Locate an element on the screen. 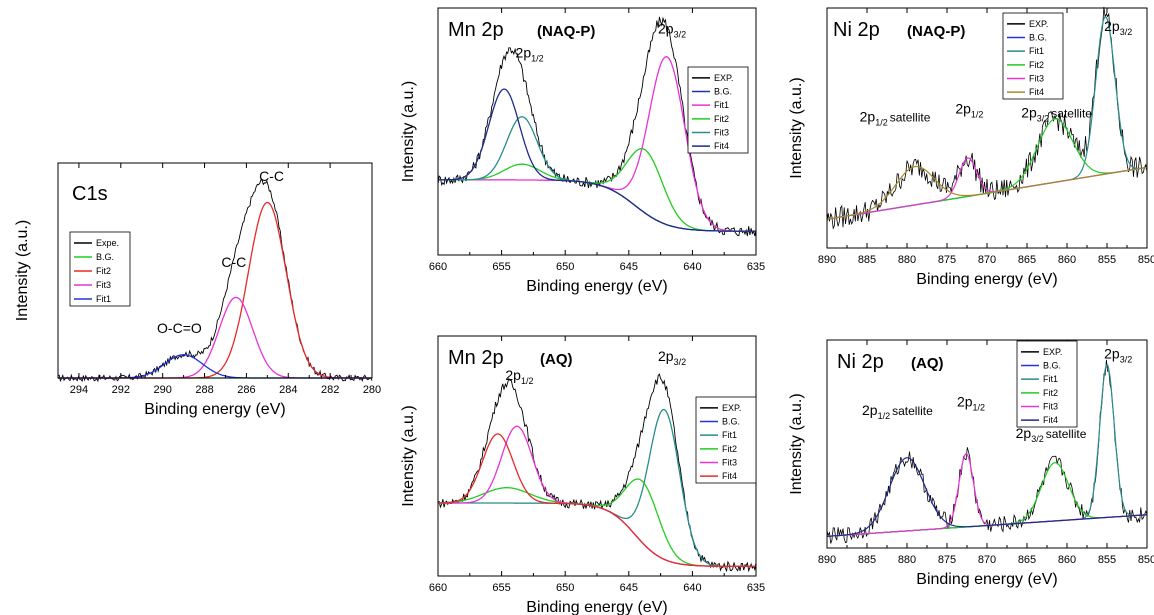 This screenshot has width=1154, height=615. peak-annotation: 2p3/2 satellite is located at coordinates (1056, 113).